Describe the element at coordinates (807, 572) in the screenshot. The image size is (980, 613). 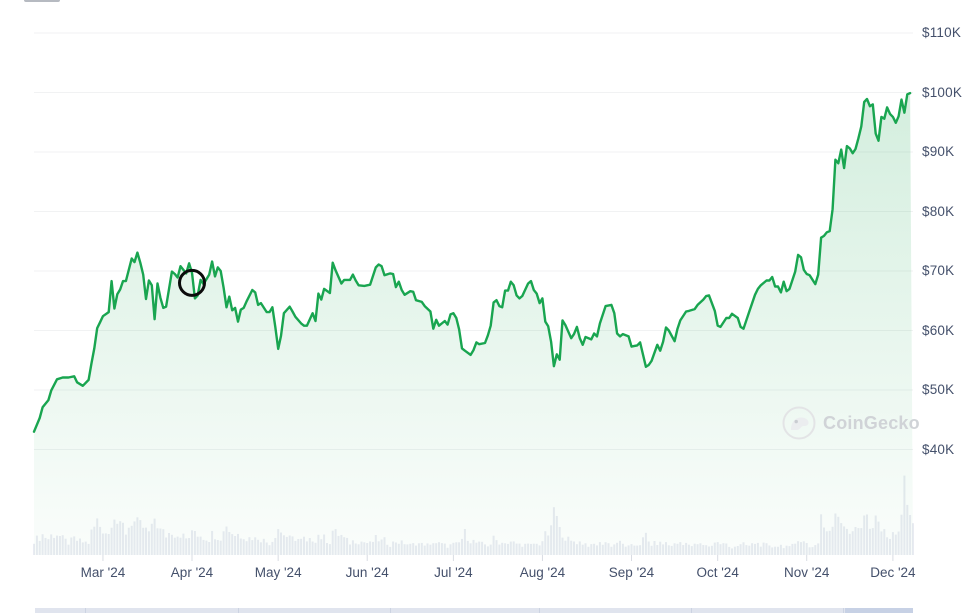
I see `x-axis-label: Nov '24` at that location.